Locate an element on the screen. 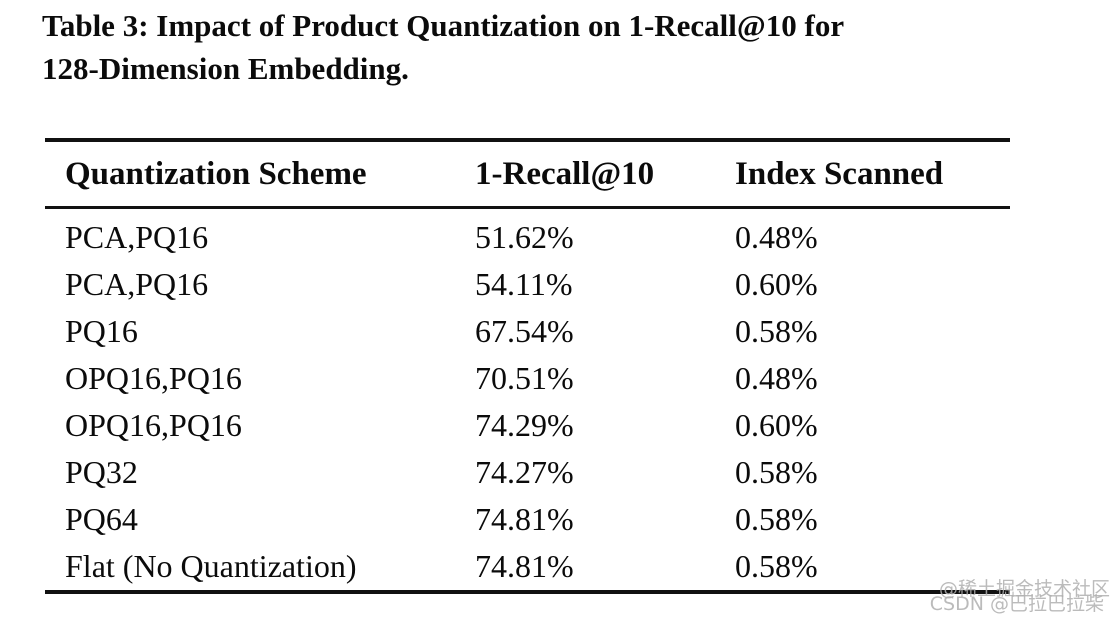 The height and width of the screenshot is (618, 1116). table-header-rule is located at coordinates (527, 207).